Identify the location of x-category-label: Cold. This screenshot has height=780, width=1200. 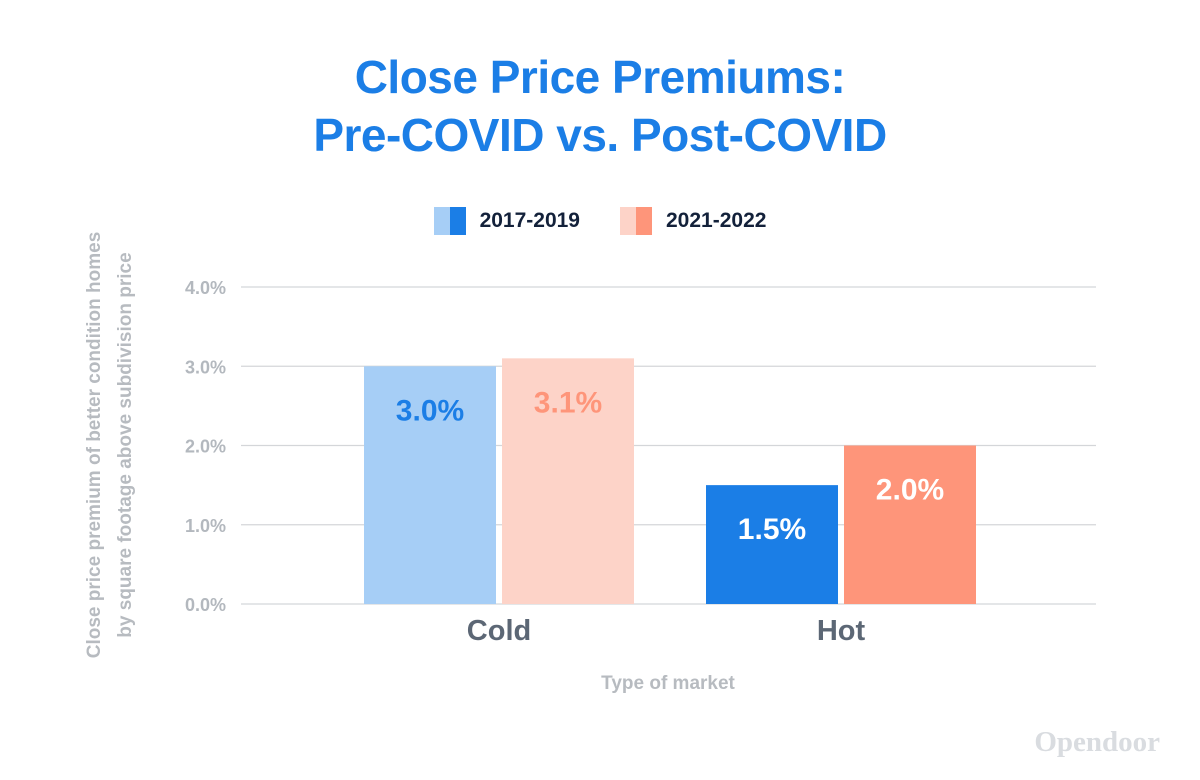
(499, 631).